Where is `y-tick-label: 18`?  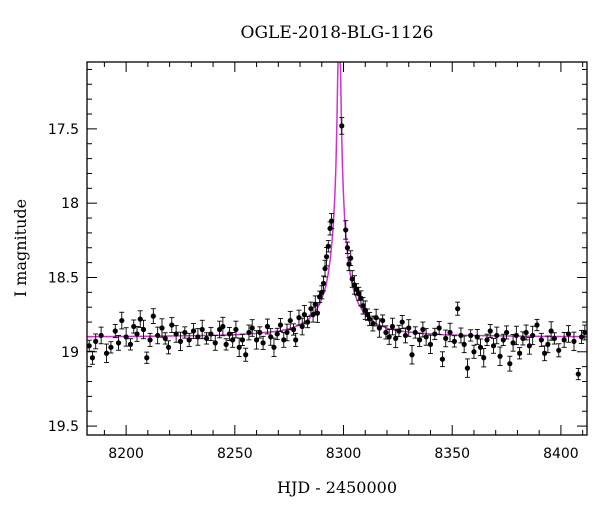
y-tick-label: 18 is located at coordinates (70, 204).